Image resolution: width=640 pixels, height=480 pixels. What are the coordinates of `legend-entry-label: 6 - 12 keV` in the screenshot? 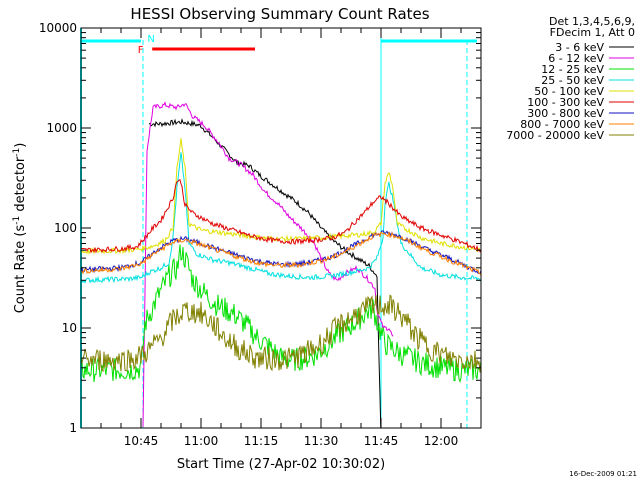 It's located at (576, 58).